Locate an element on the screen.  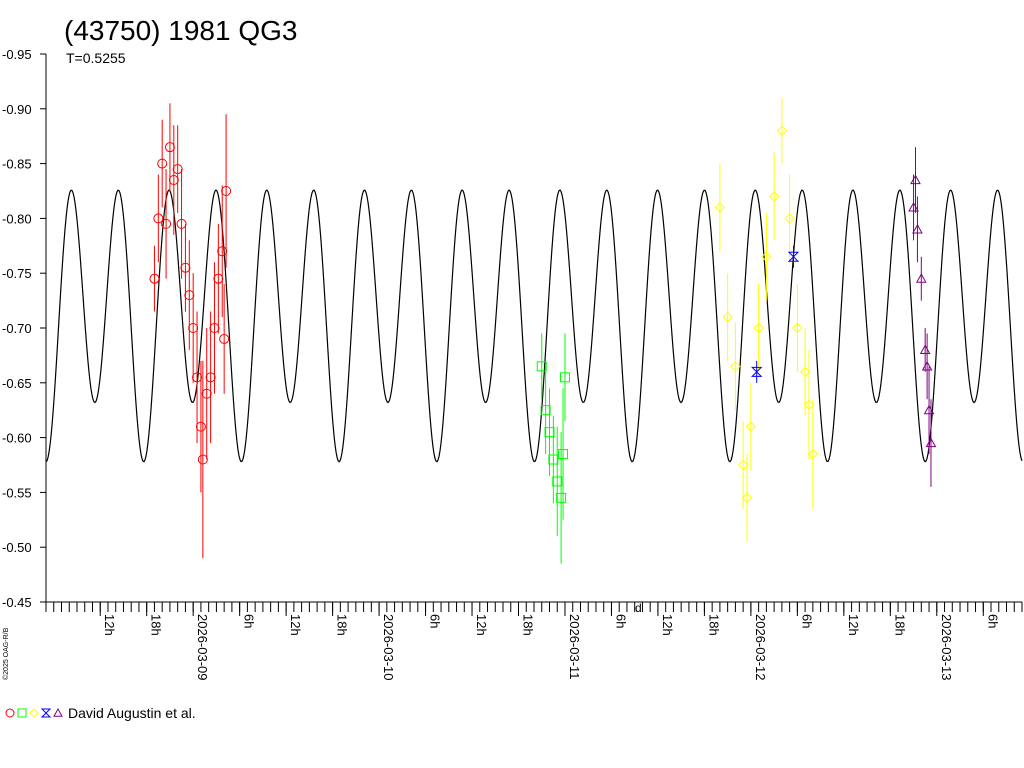
y-tick-label: -0.55 is located at coordinates (17, 492).